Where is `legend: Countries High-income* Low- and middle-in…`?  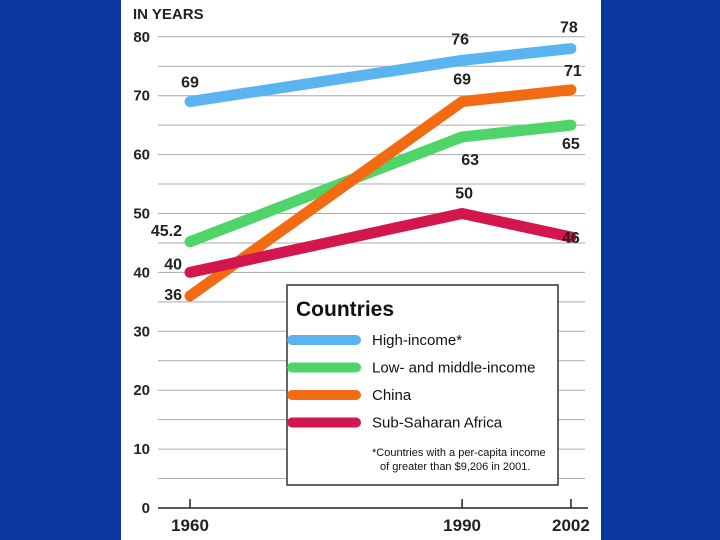
legend: Countries High-income* Low- and middle-in… is located at coordinates (422, 385).